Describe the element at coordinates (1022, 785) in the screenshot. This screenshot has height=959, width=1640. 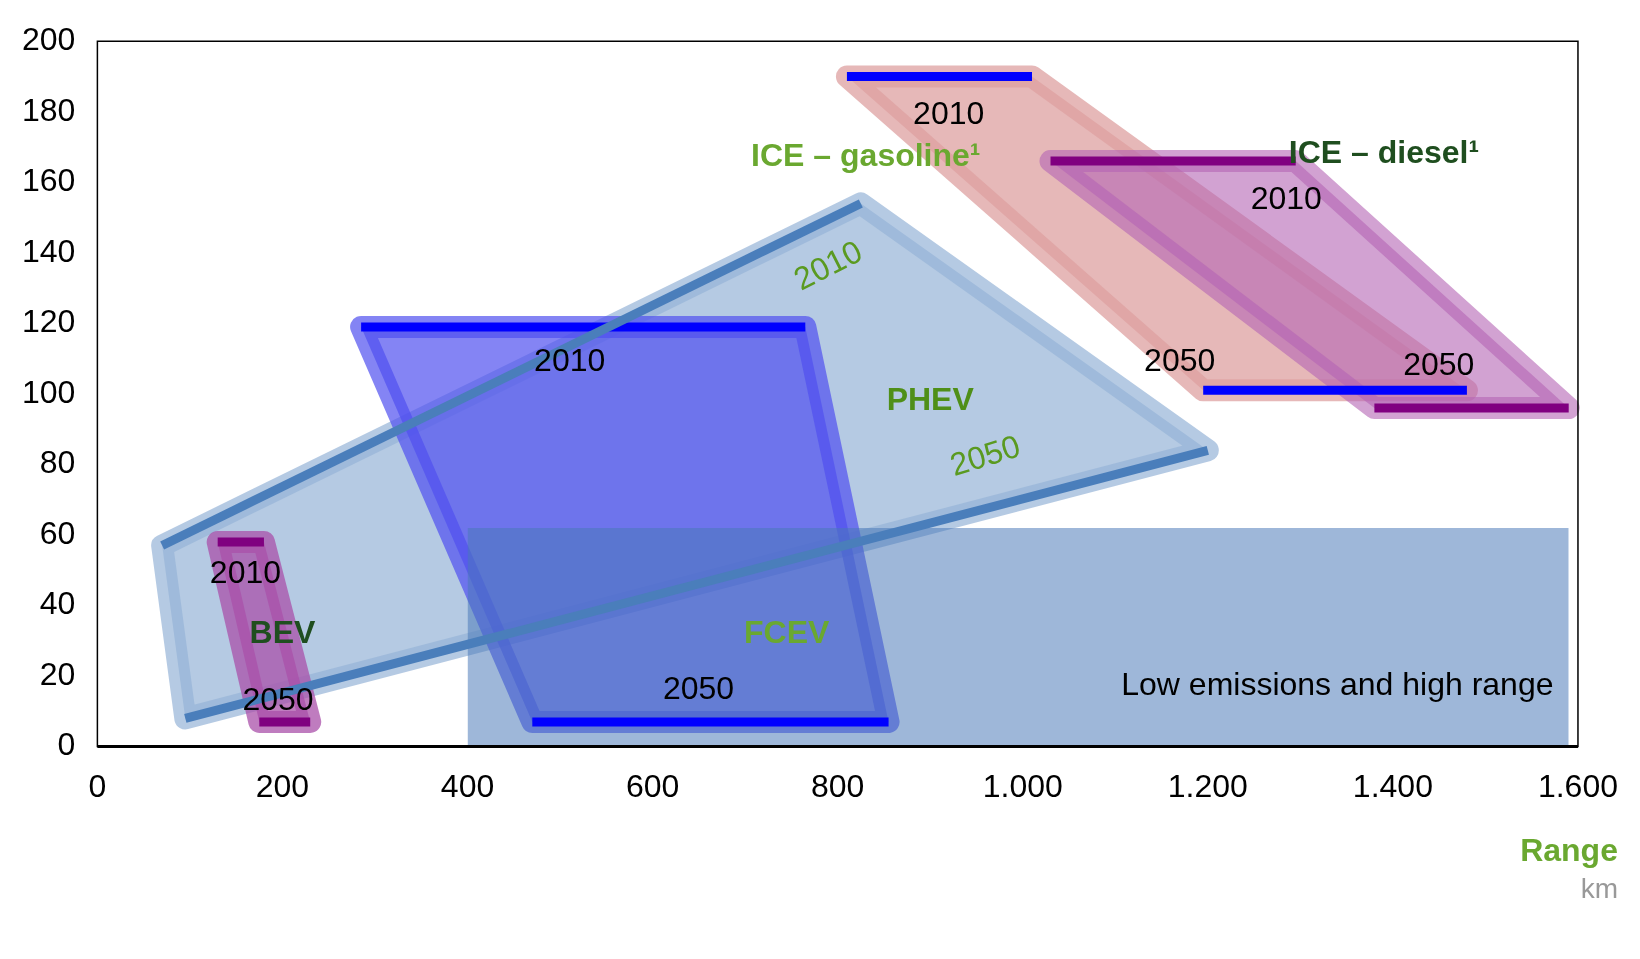
I see `x-tick-label: 1.000` at that location.